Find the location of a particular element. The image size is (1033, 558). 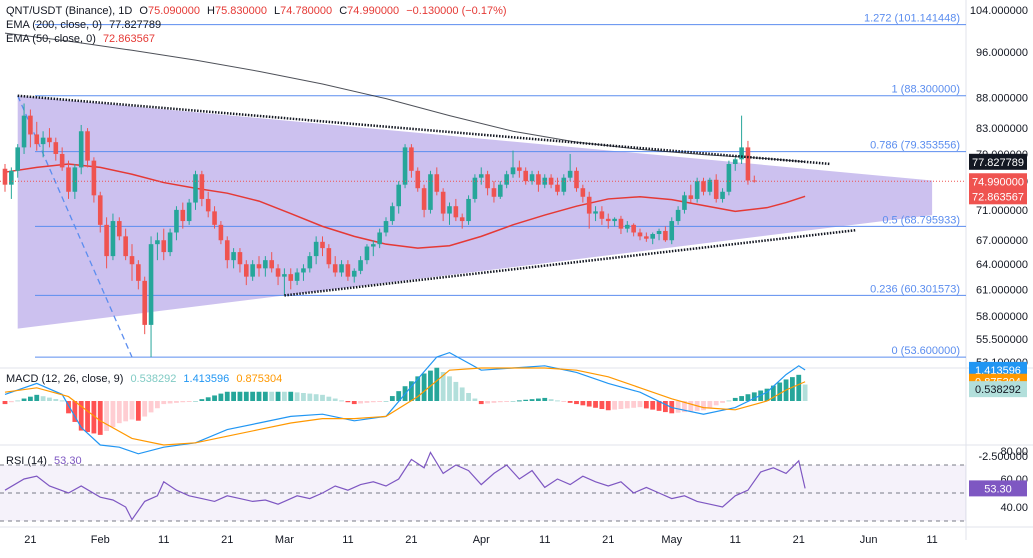

last-price-tag: 74.990000 is located at coordinates (998, 182).